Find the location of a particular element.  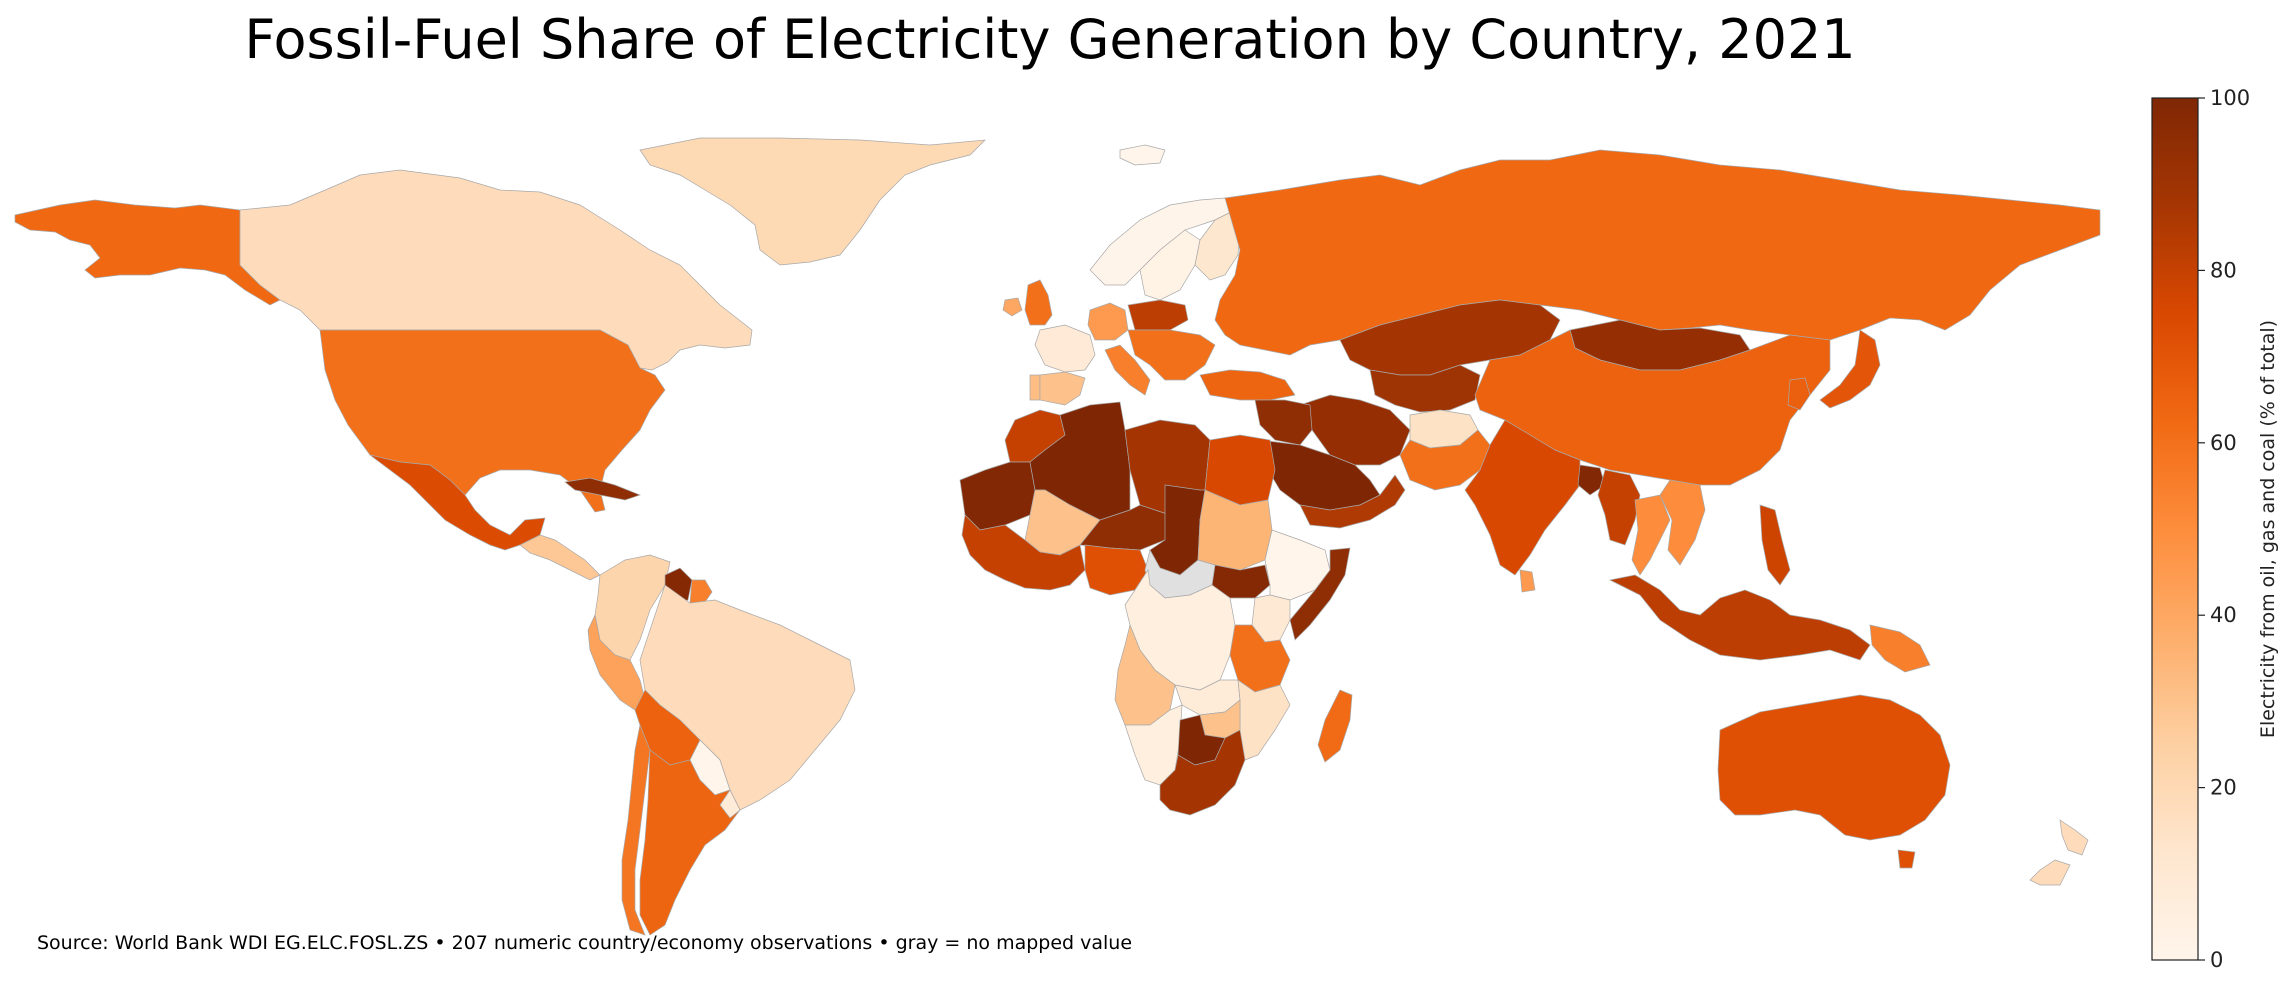

colorbar-tick-label: 40 is located at coordinates (2223, 615).